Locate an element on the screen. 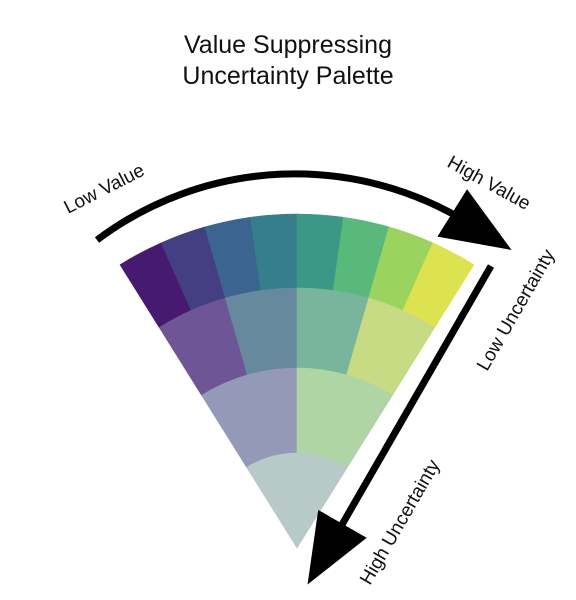  diagram-title: Value Suppressing Uncertainty Palette is located at coordinates (288, 61).